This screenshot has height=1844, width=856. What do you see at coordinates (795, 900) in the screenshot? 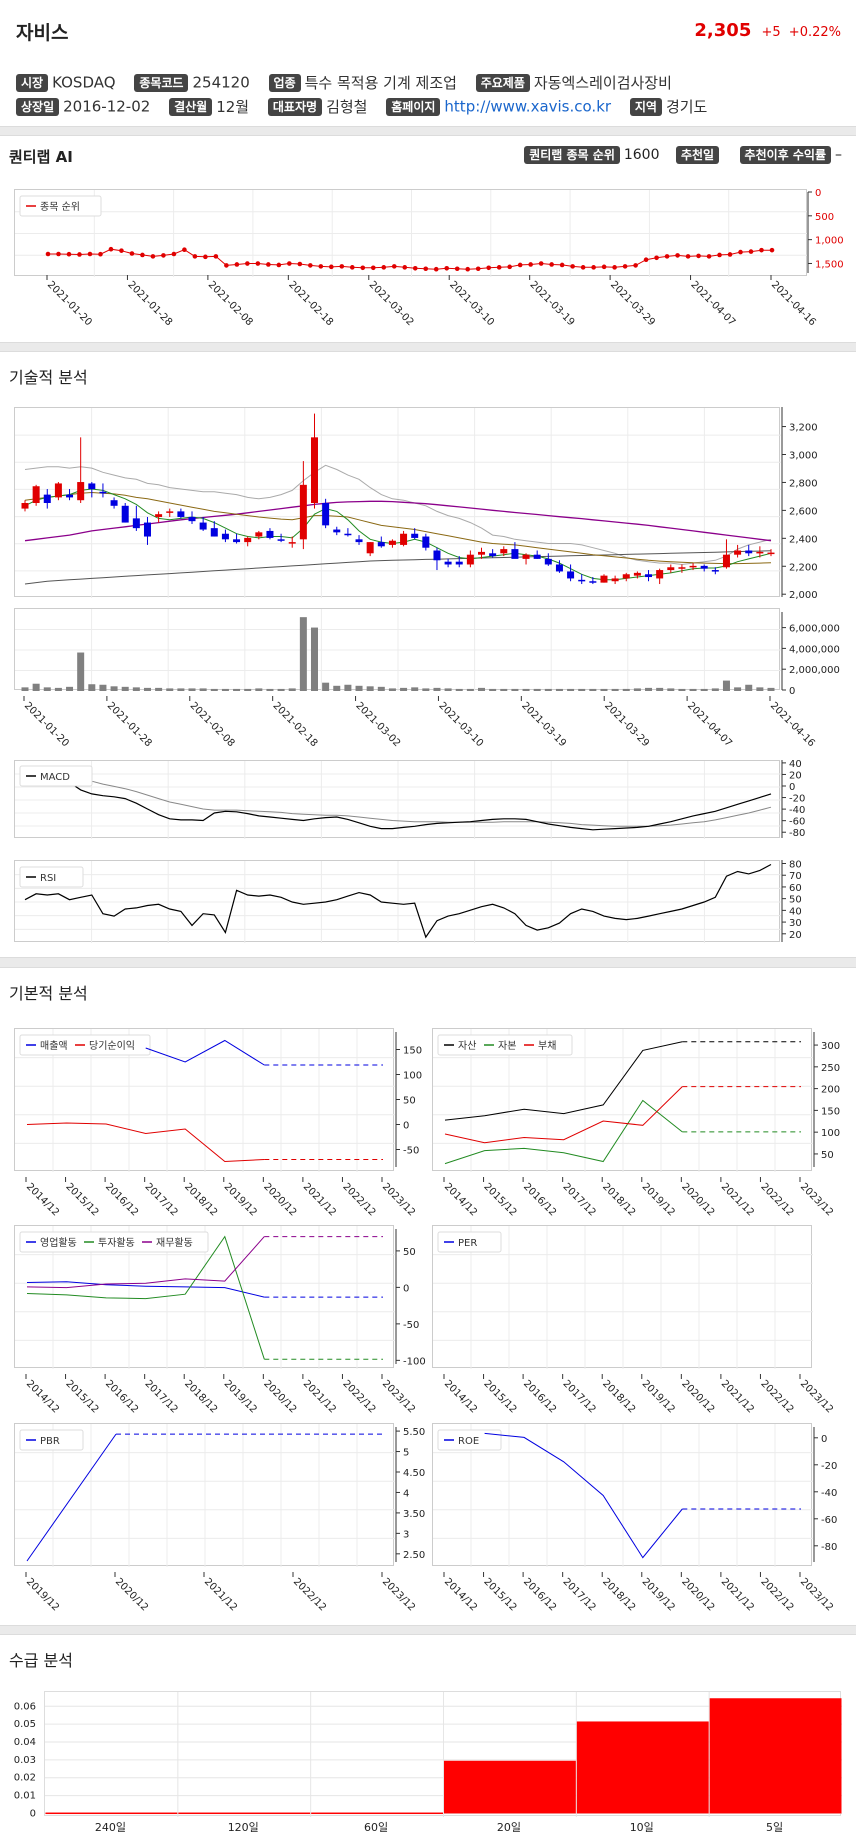
I see `rsi-y-tick-label: 50` at bounding box center [795, 900].